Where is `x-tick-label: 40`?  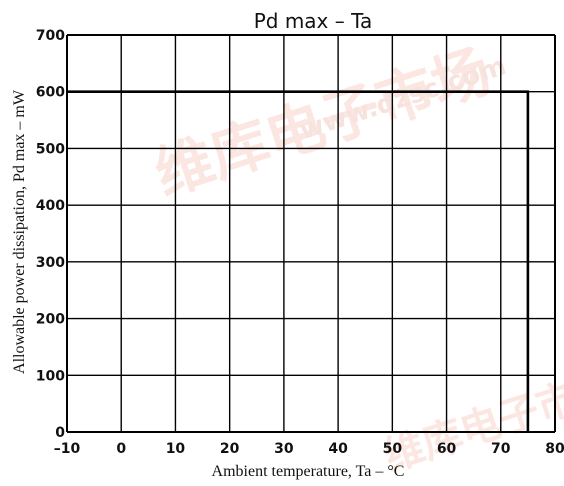 x-tick-label: 40 is located at coordinates (338, 449).